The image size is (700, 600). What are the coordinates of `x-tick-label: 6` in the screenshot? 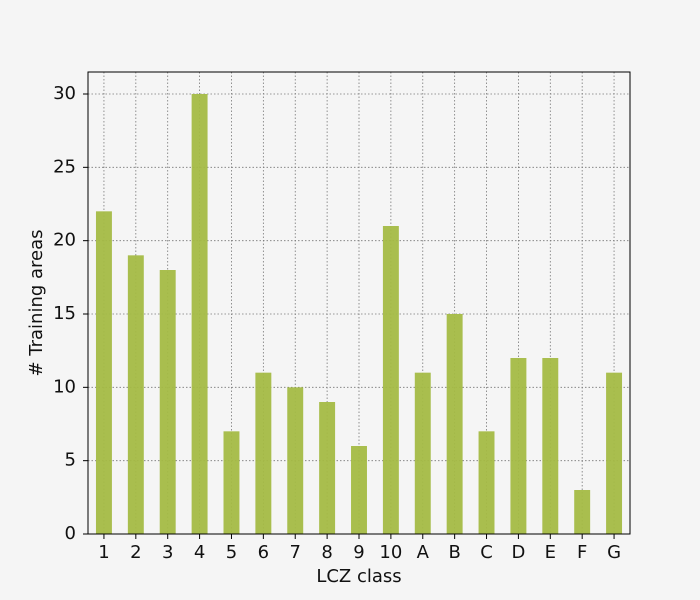 It's located at (263, 552).